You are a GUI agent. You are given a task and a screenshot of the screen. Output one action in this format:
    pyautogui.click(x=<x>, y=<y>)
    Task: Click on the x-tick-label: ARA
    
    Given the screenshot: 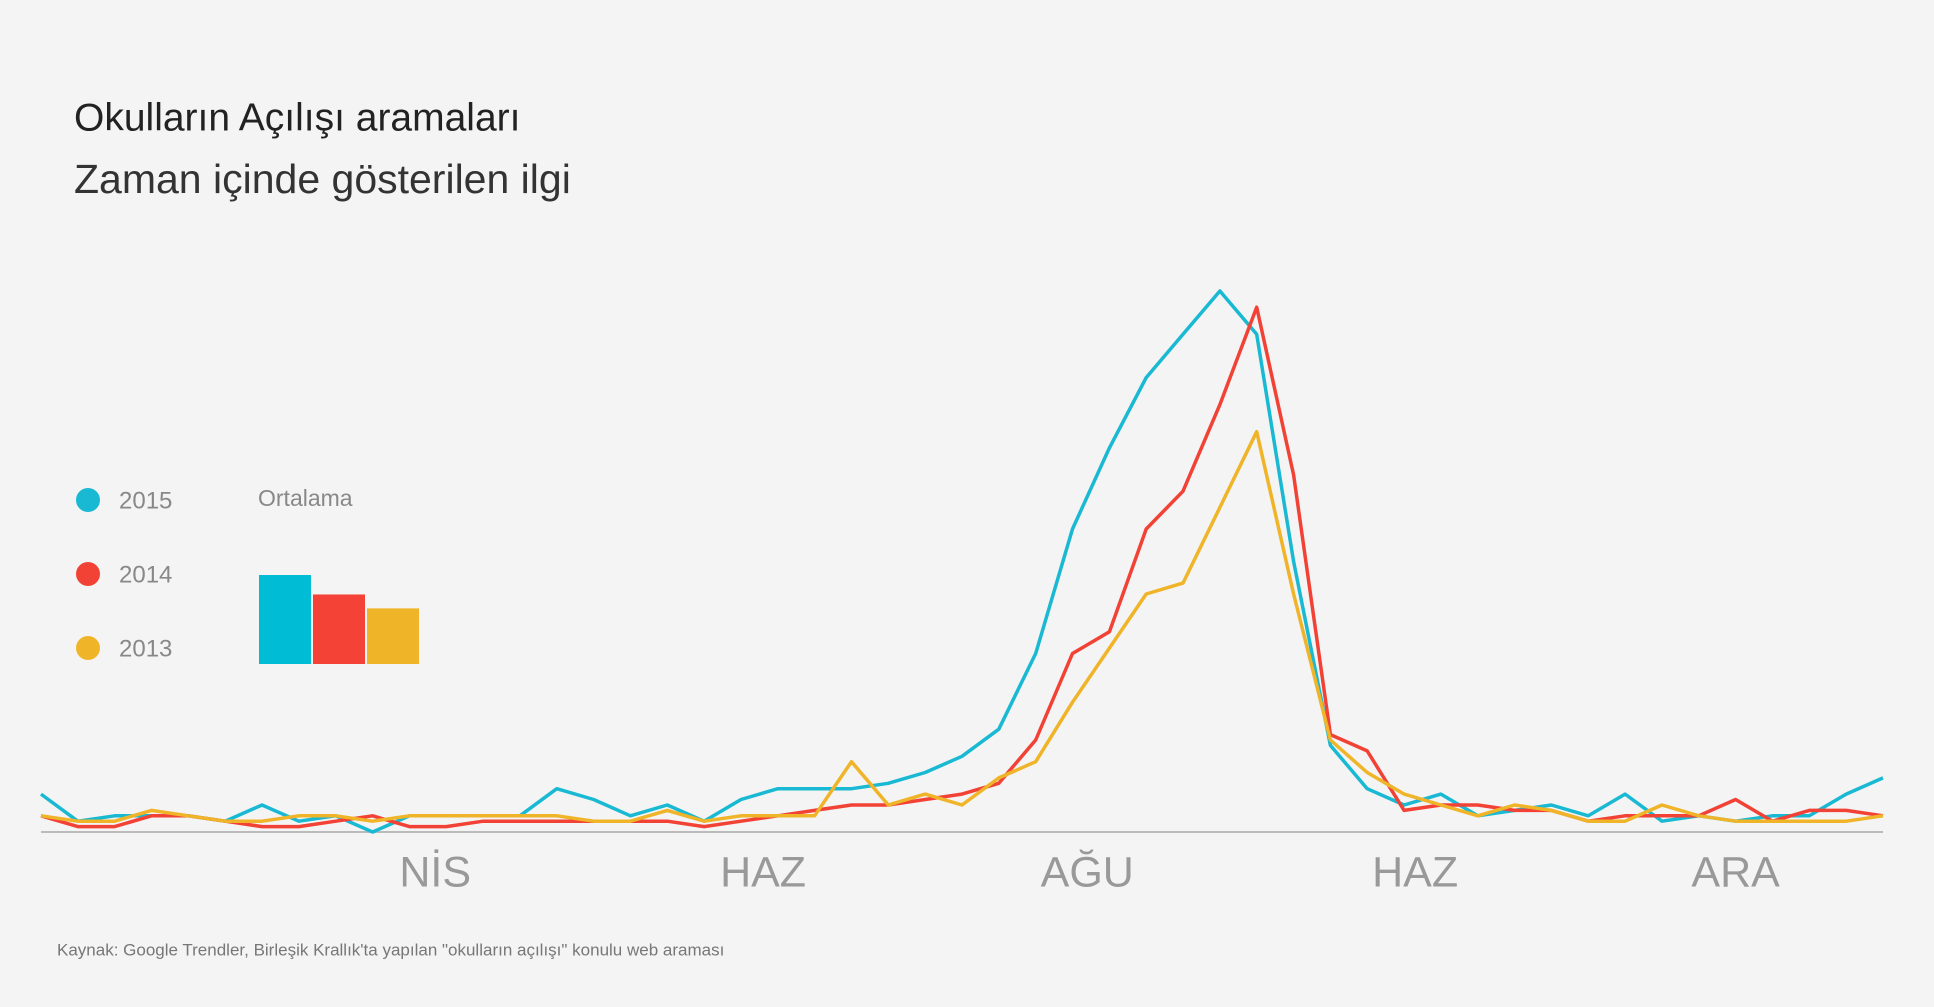 What is the action you would take?
    pyautogui.click(x=1735, y=872)
    